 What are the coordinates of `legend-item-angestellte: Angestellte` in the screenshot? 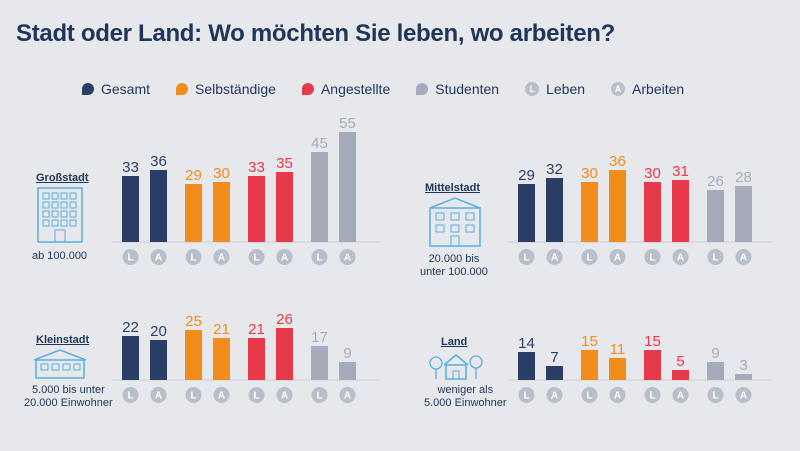 It's located at (346, 89).